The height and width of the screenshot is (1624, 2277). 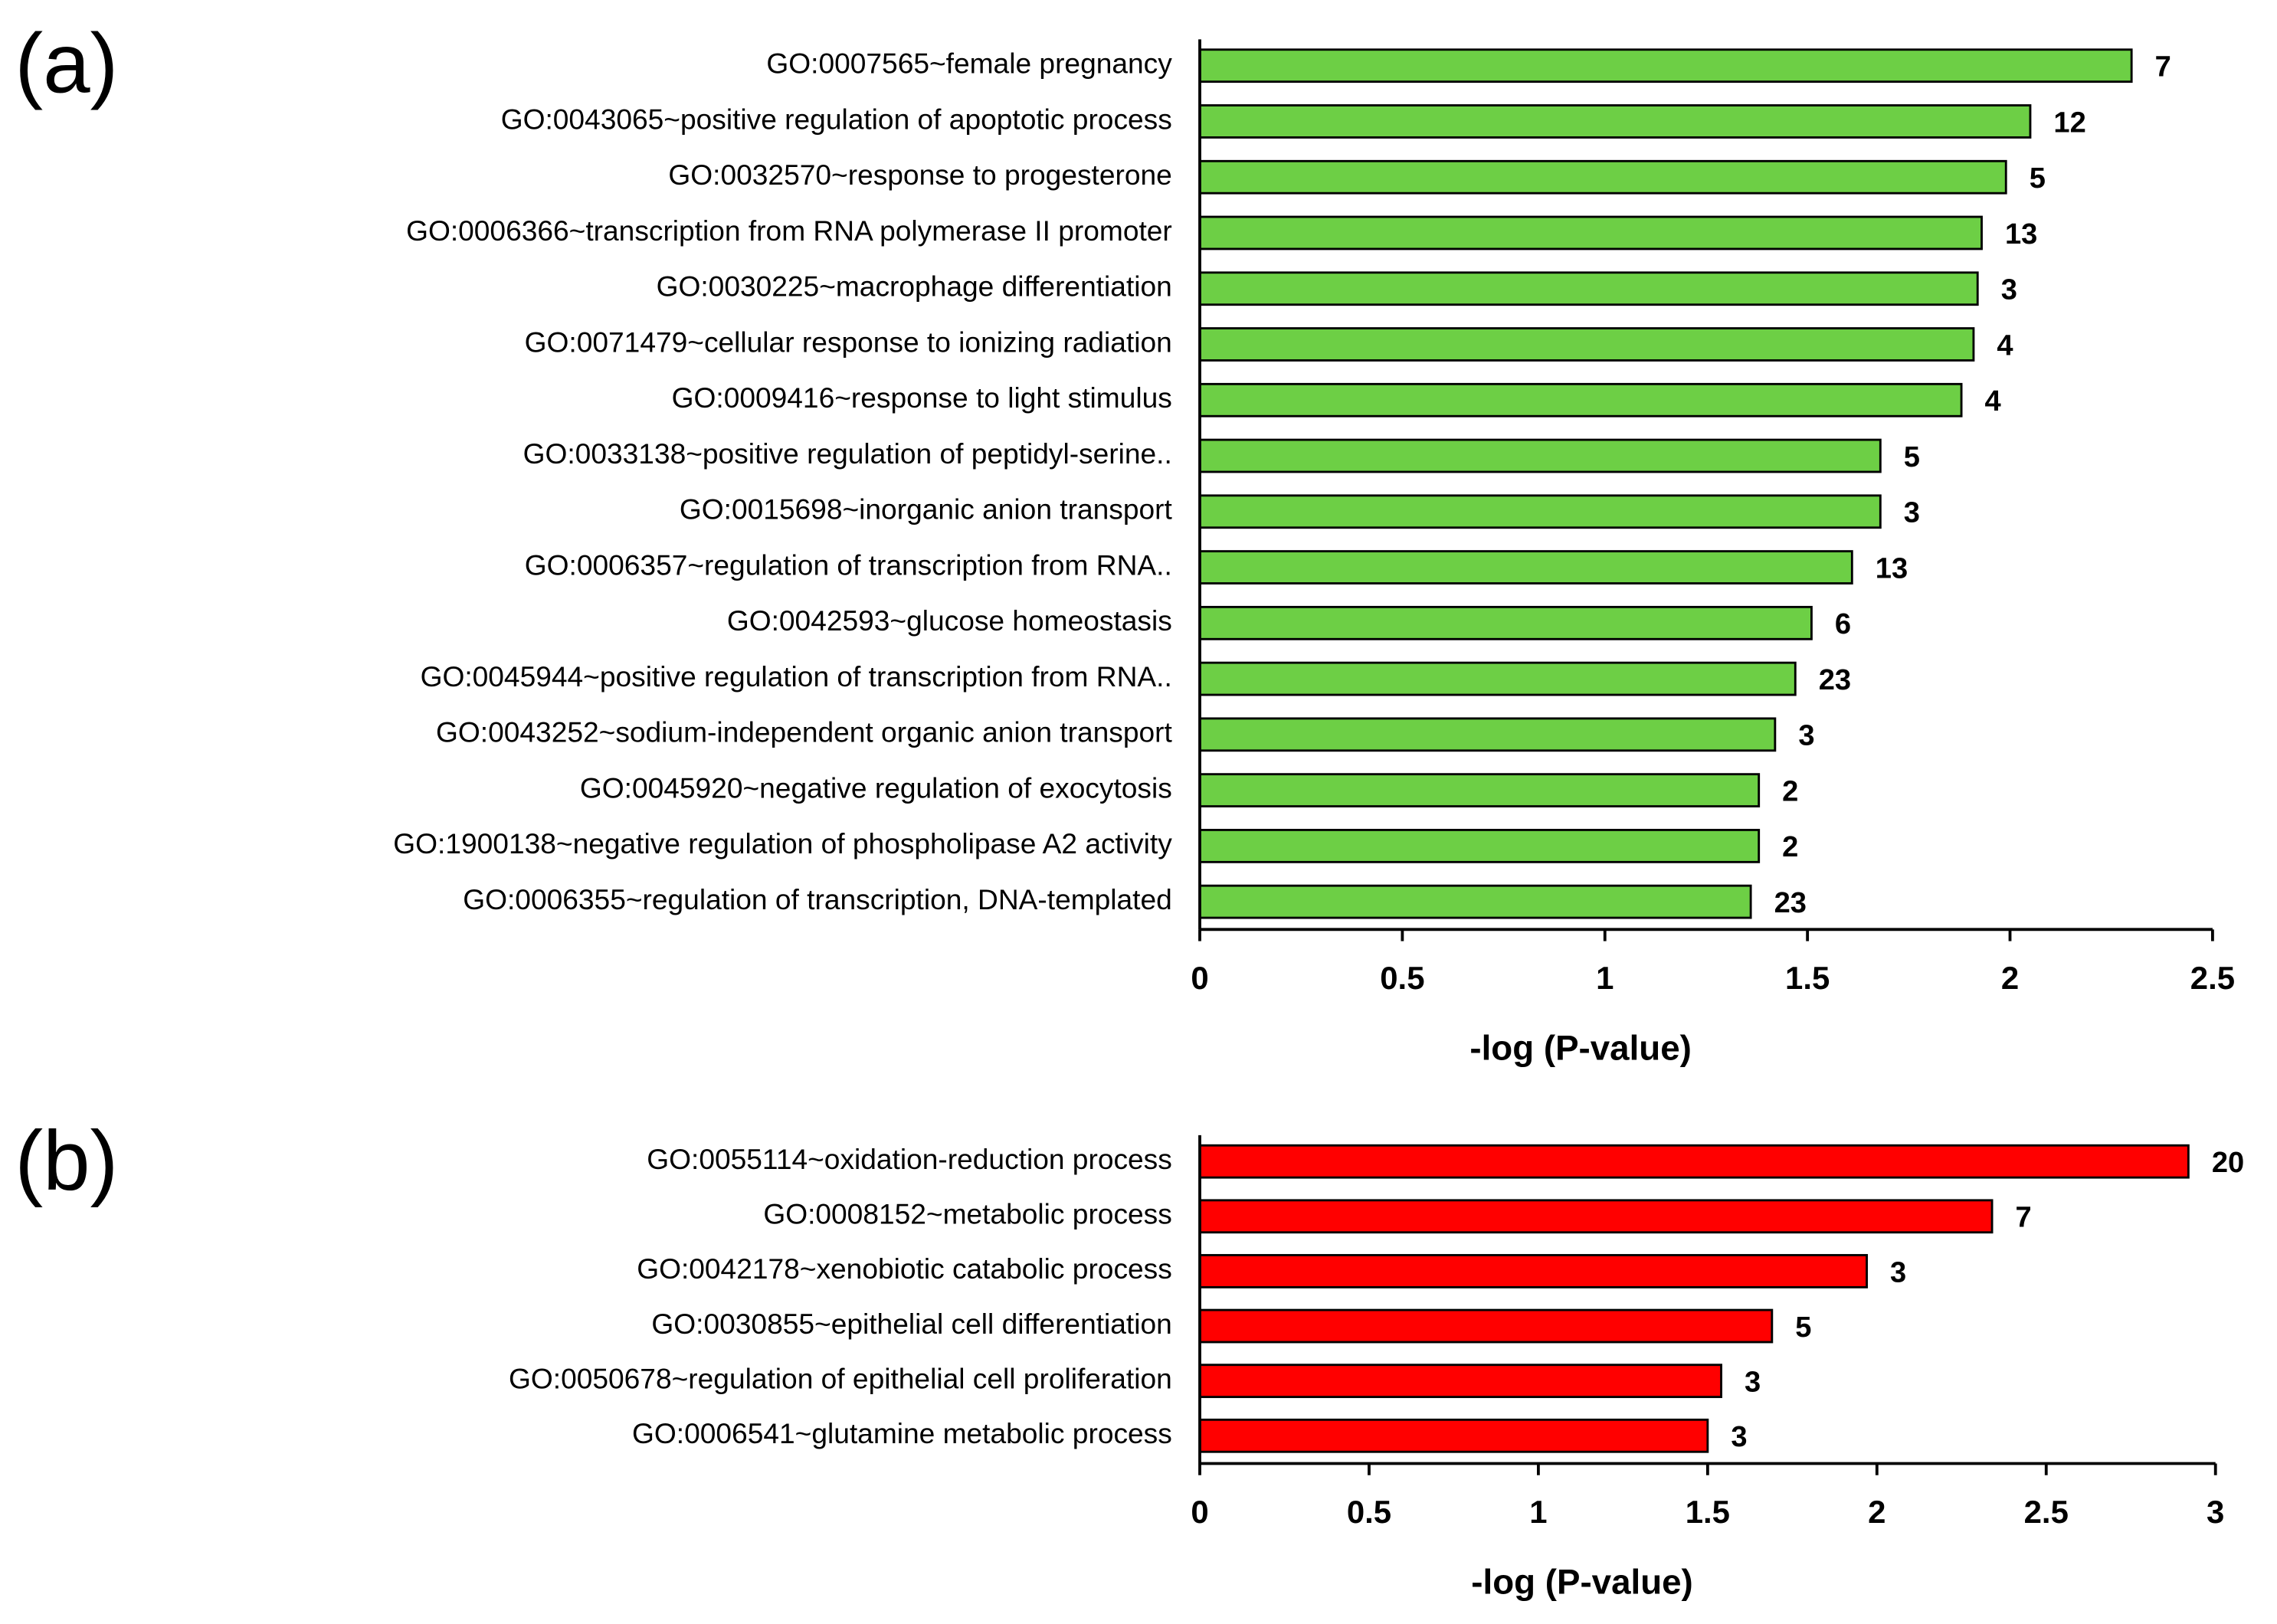 What do you see at coordinates (927, 510) in the screenshot?
I see `category-label: GO:0015698~inorganic anion transport` at bounding box center [927, 510].